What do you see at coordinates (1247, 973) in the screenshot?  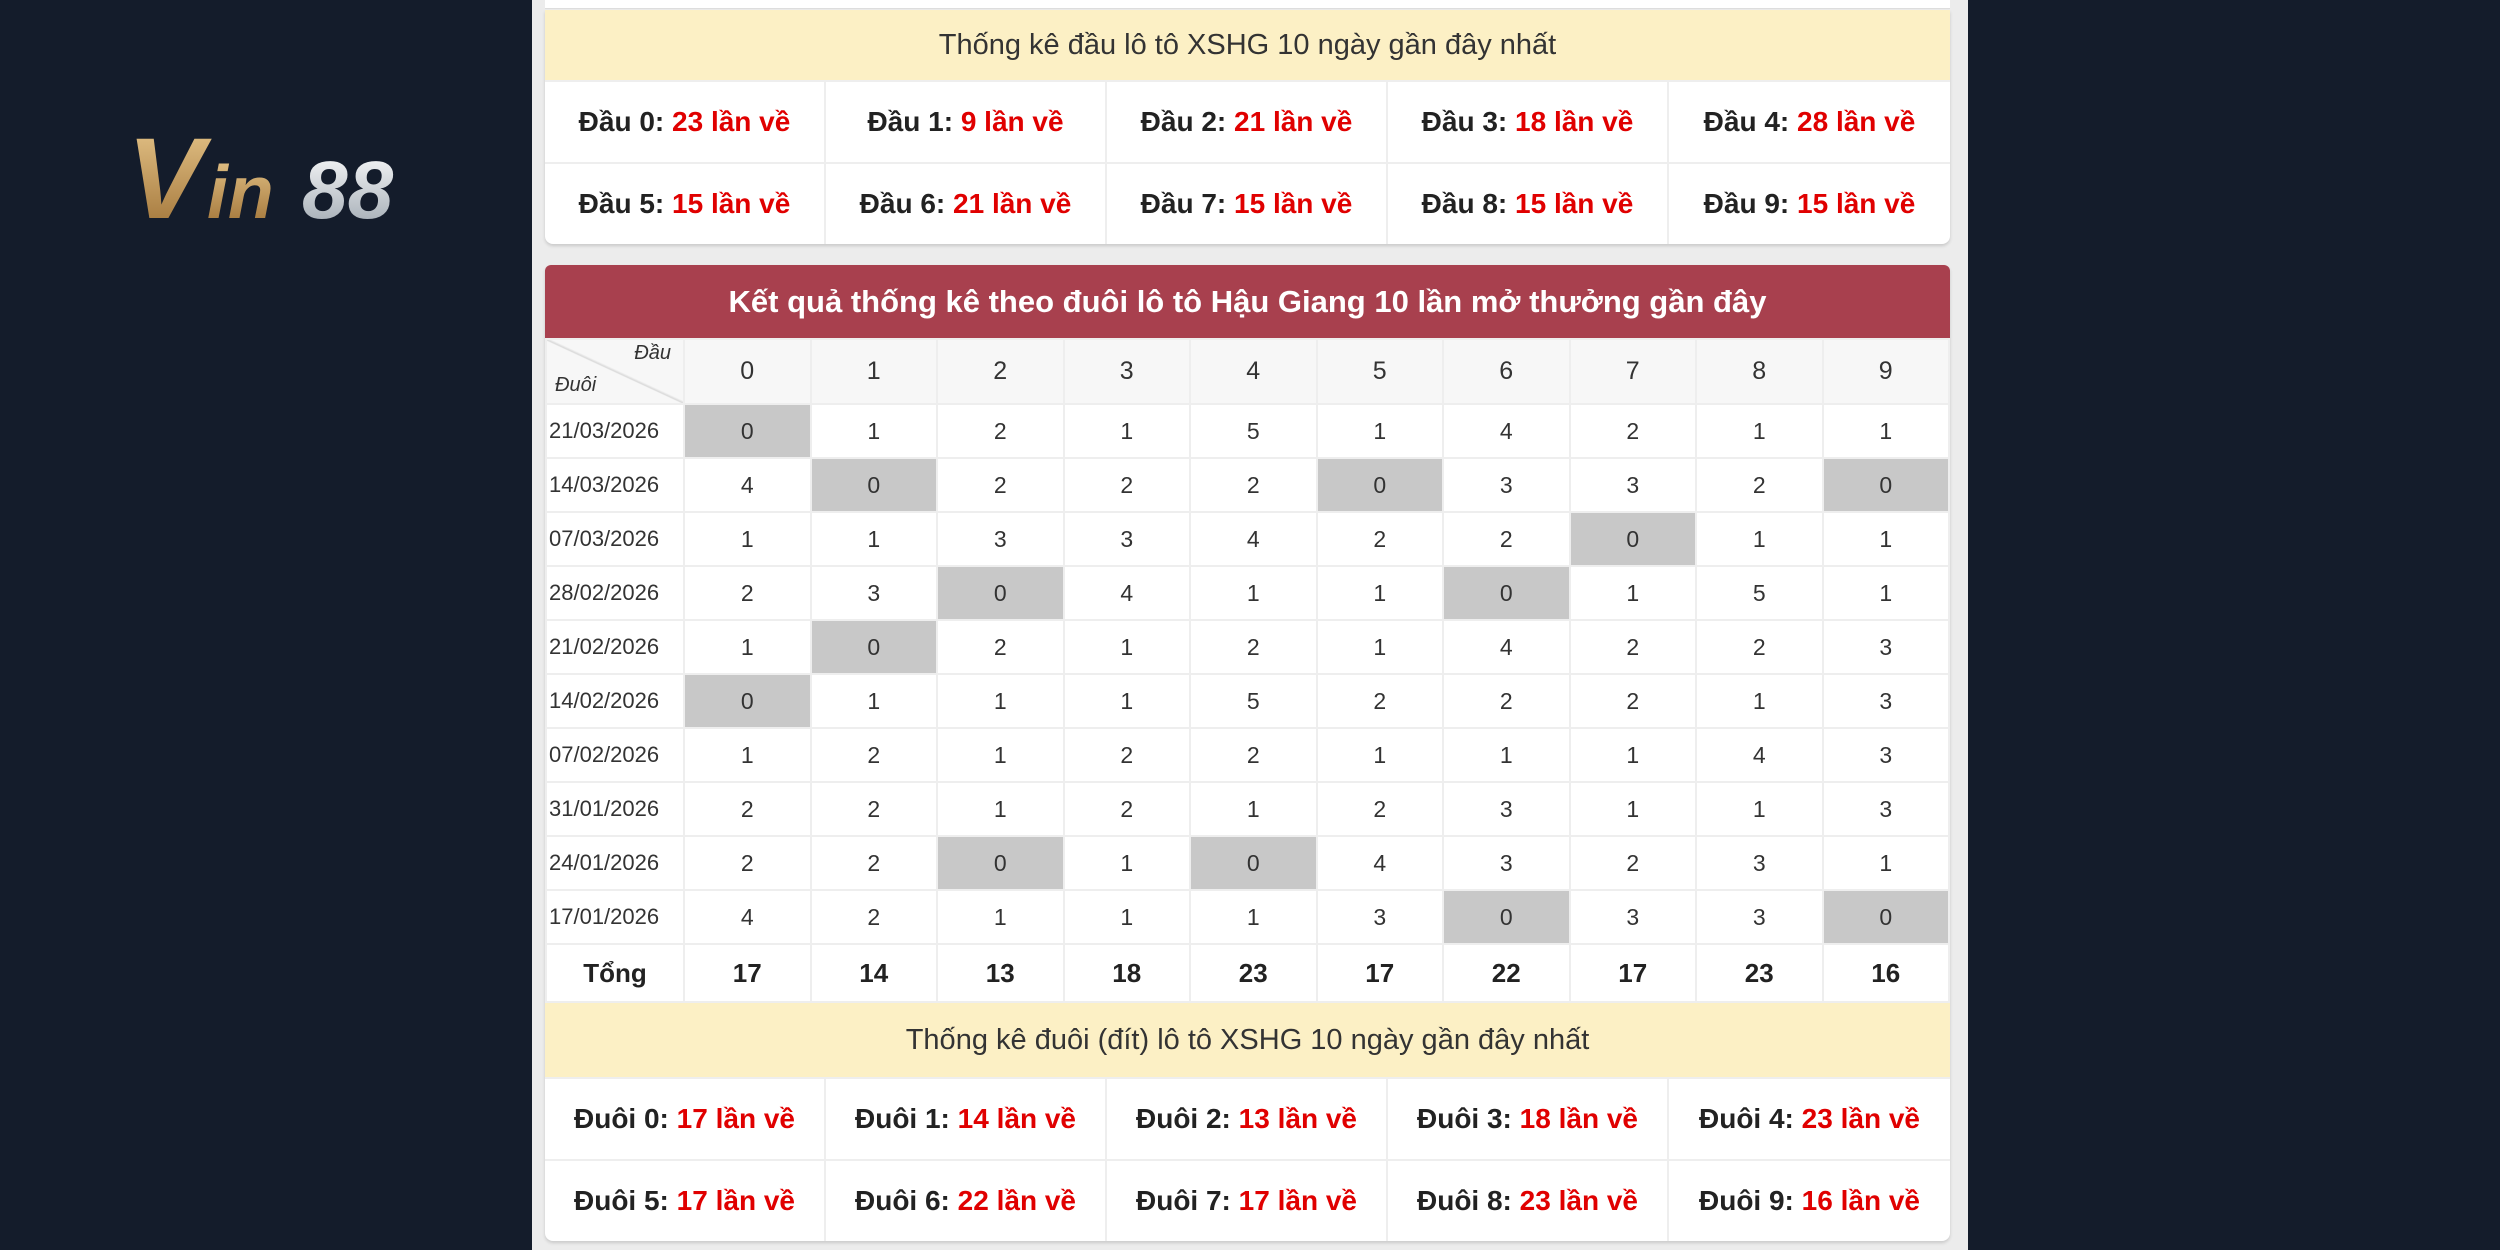 I see `total-row: Tổng 17 14 13 18 23 17 22 17 23 16` at bounding box center [1247, 973].